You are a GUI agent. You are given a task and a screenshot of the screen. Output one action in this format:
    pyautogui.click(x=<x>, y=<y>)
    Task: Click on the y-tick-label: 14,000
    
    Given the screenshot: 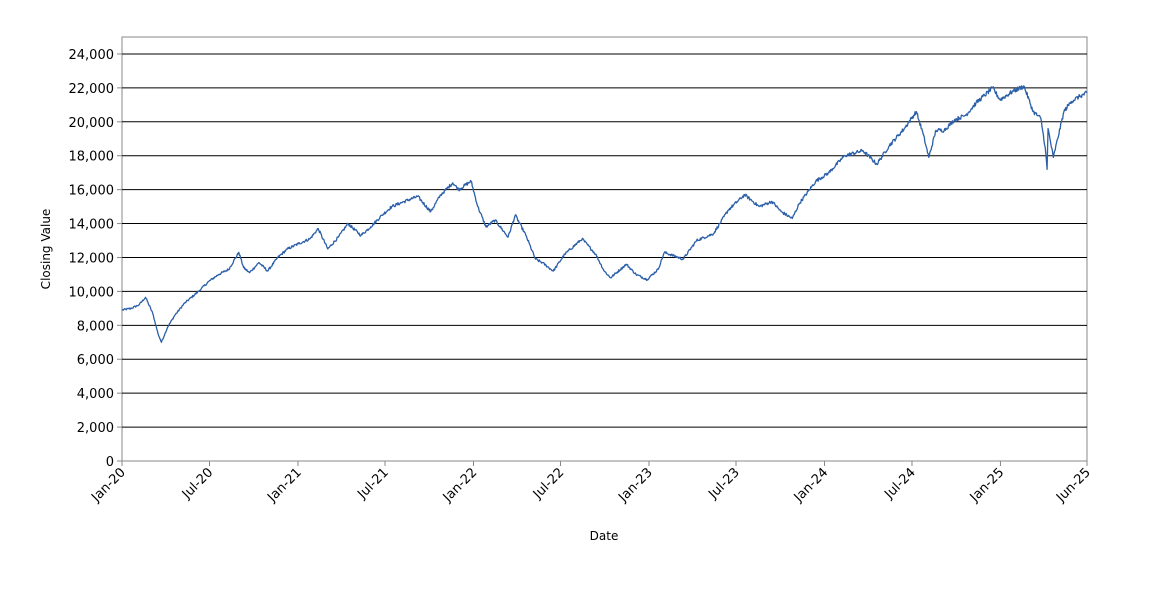 What is the action you would take?
    pyautogui.click(x=92, y=225)
    